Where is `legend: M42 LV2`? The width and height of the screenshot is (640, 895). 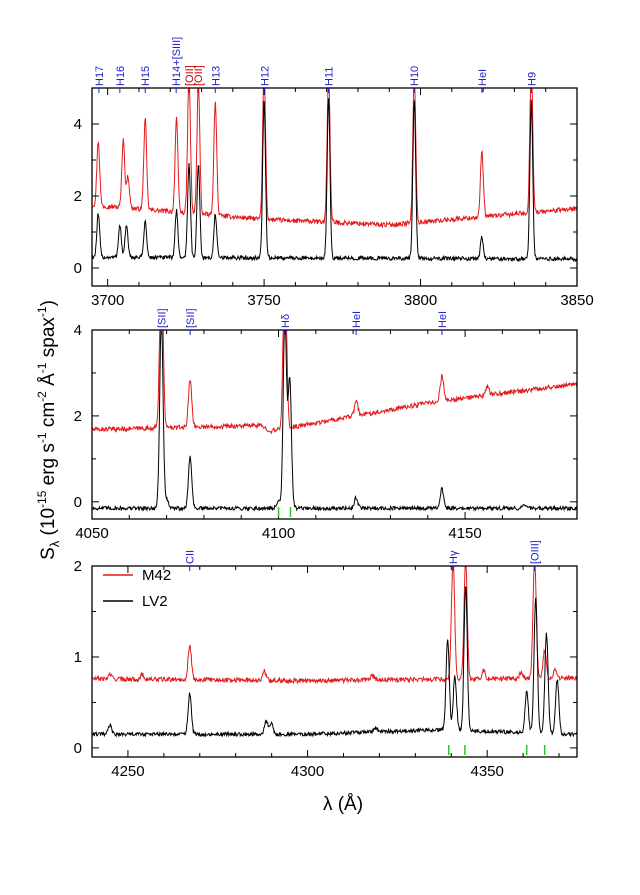 legend: M42 LV2 is located at coordinates (137, 588).